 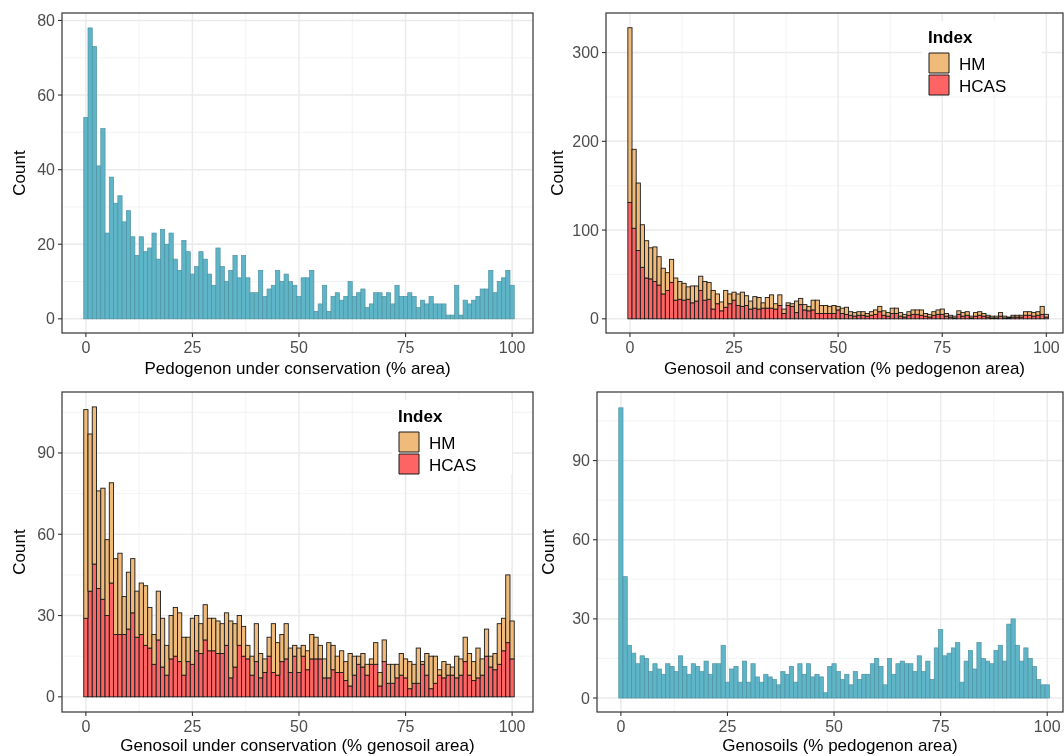 What do you see at coordinates (297, 745) in the screenshot?
I see `x-axis-title: Genosoil under conservation (% genosoil area)` at bounding box center [297, 745].